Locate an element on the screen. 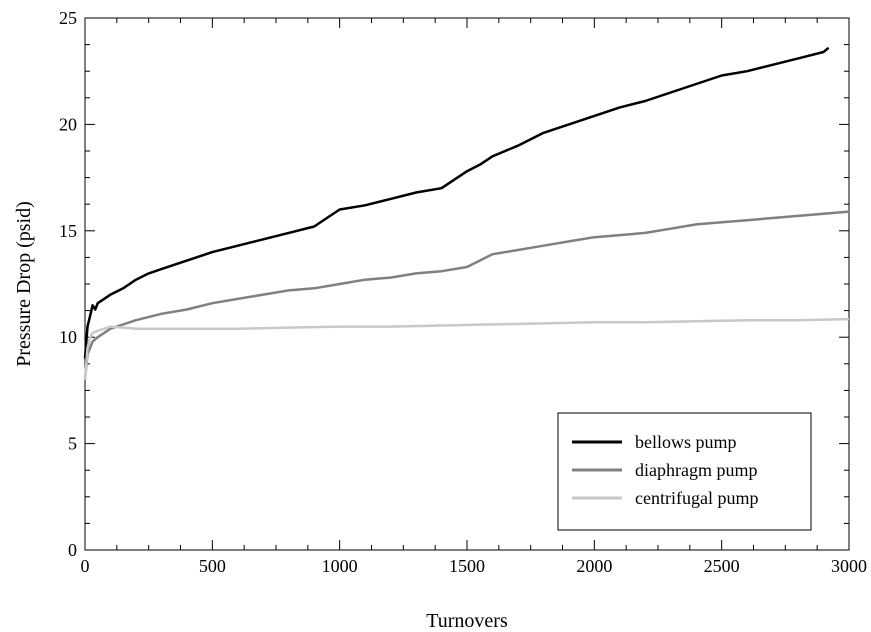 This screenshot has height=632, width=871. legend-label: diaphragm pump is located at coordinates (696, 470).